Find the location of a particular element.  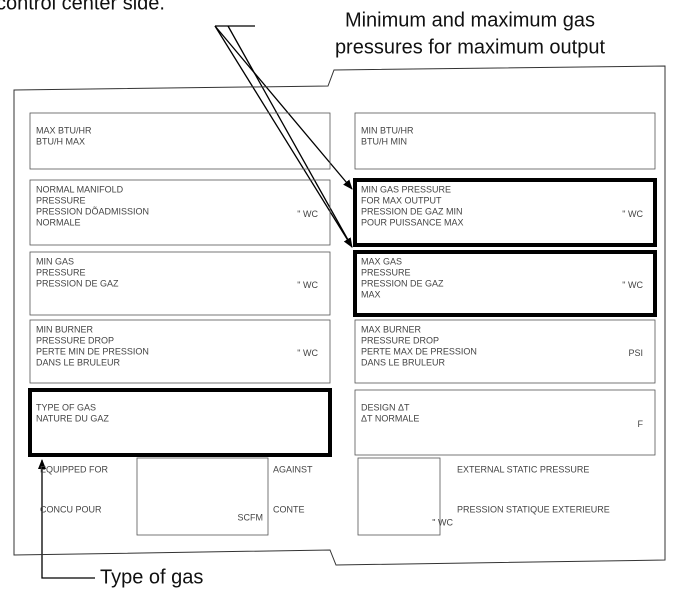

cell-label: NORMALE is located at coordinates (58, 222).